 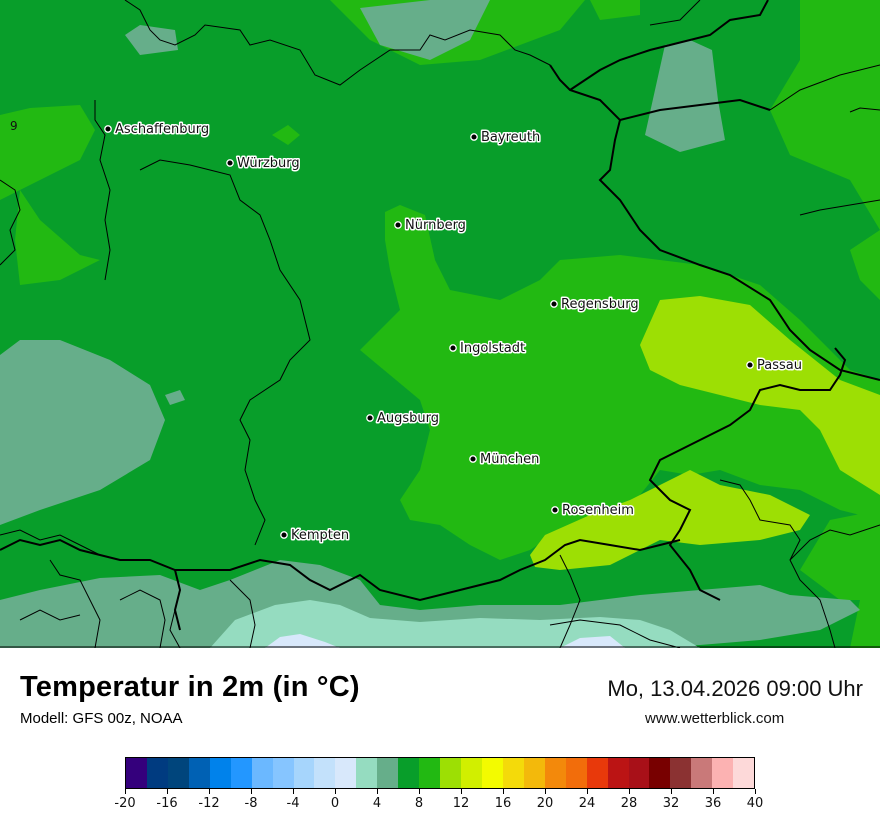 I want to click on forecast-datetime: Mo, 13.04.2026 09:00 Uhr, so click(x=735, y=688).